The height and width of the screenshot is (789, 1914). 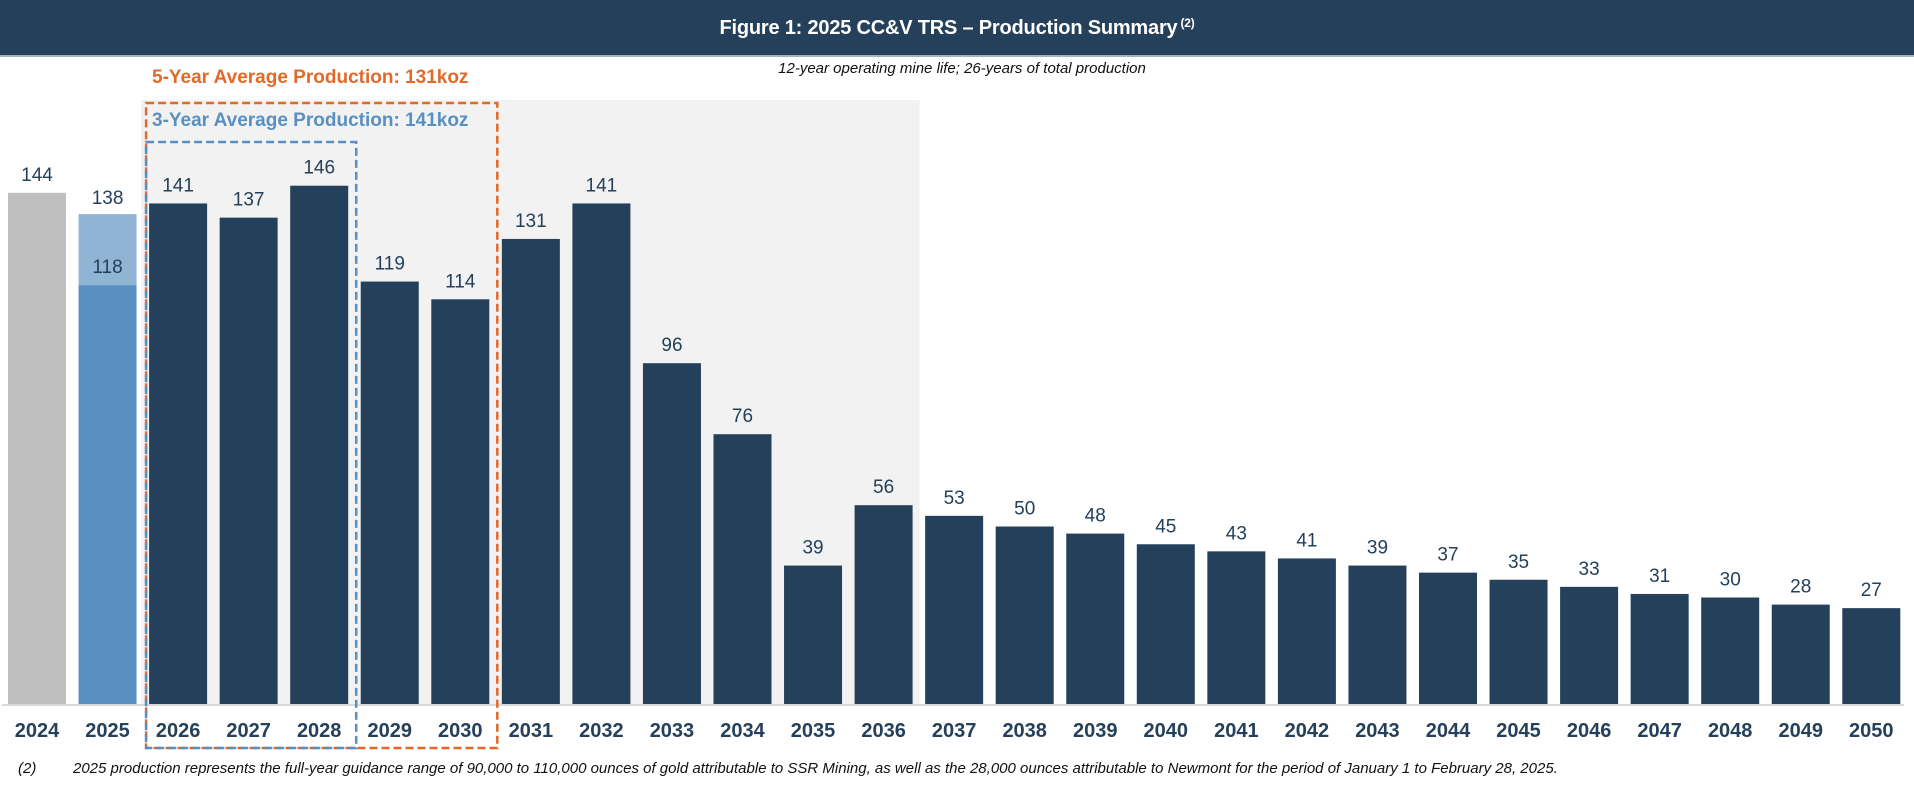 I want to click on x-tick-2032: 2032, so click(x=601, y=731).